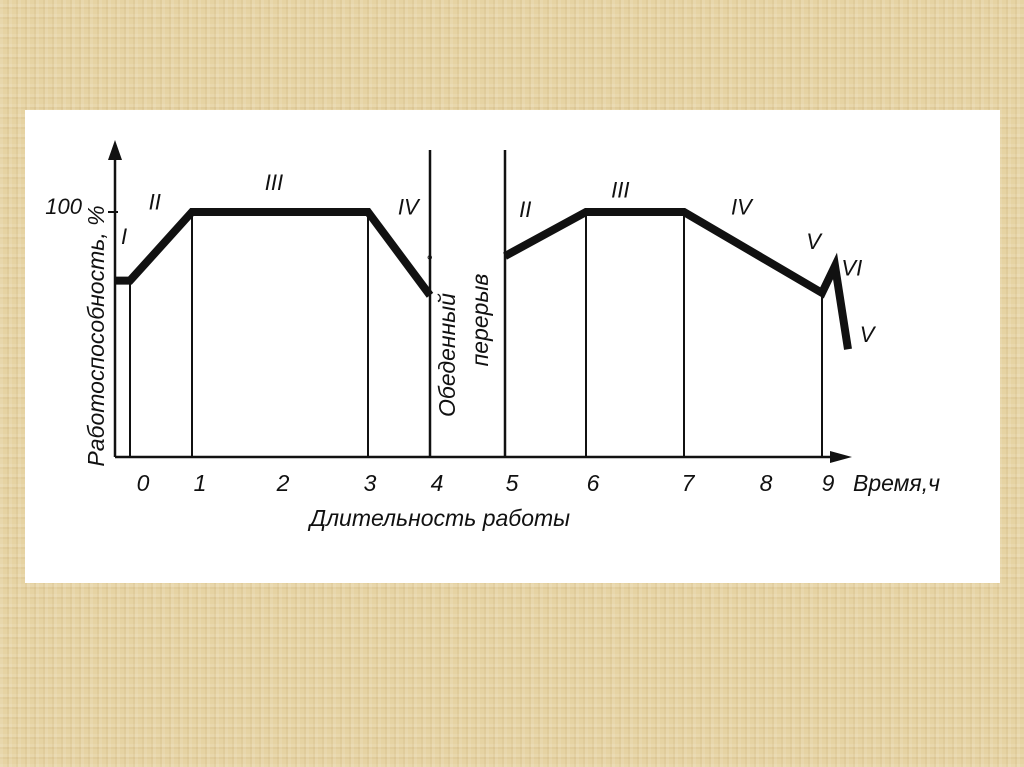 The height and width of the screenshot is (767, 1024). What do you see at coordinates (766, 483) in the screenshot?
I see `x-tick-label: 8` at bounding box center [766, 483].